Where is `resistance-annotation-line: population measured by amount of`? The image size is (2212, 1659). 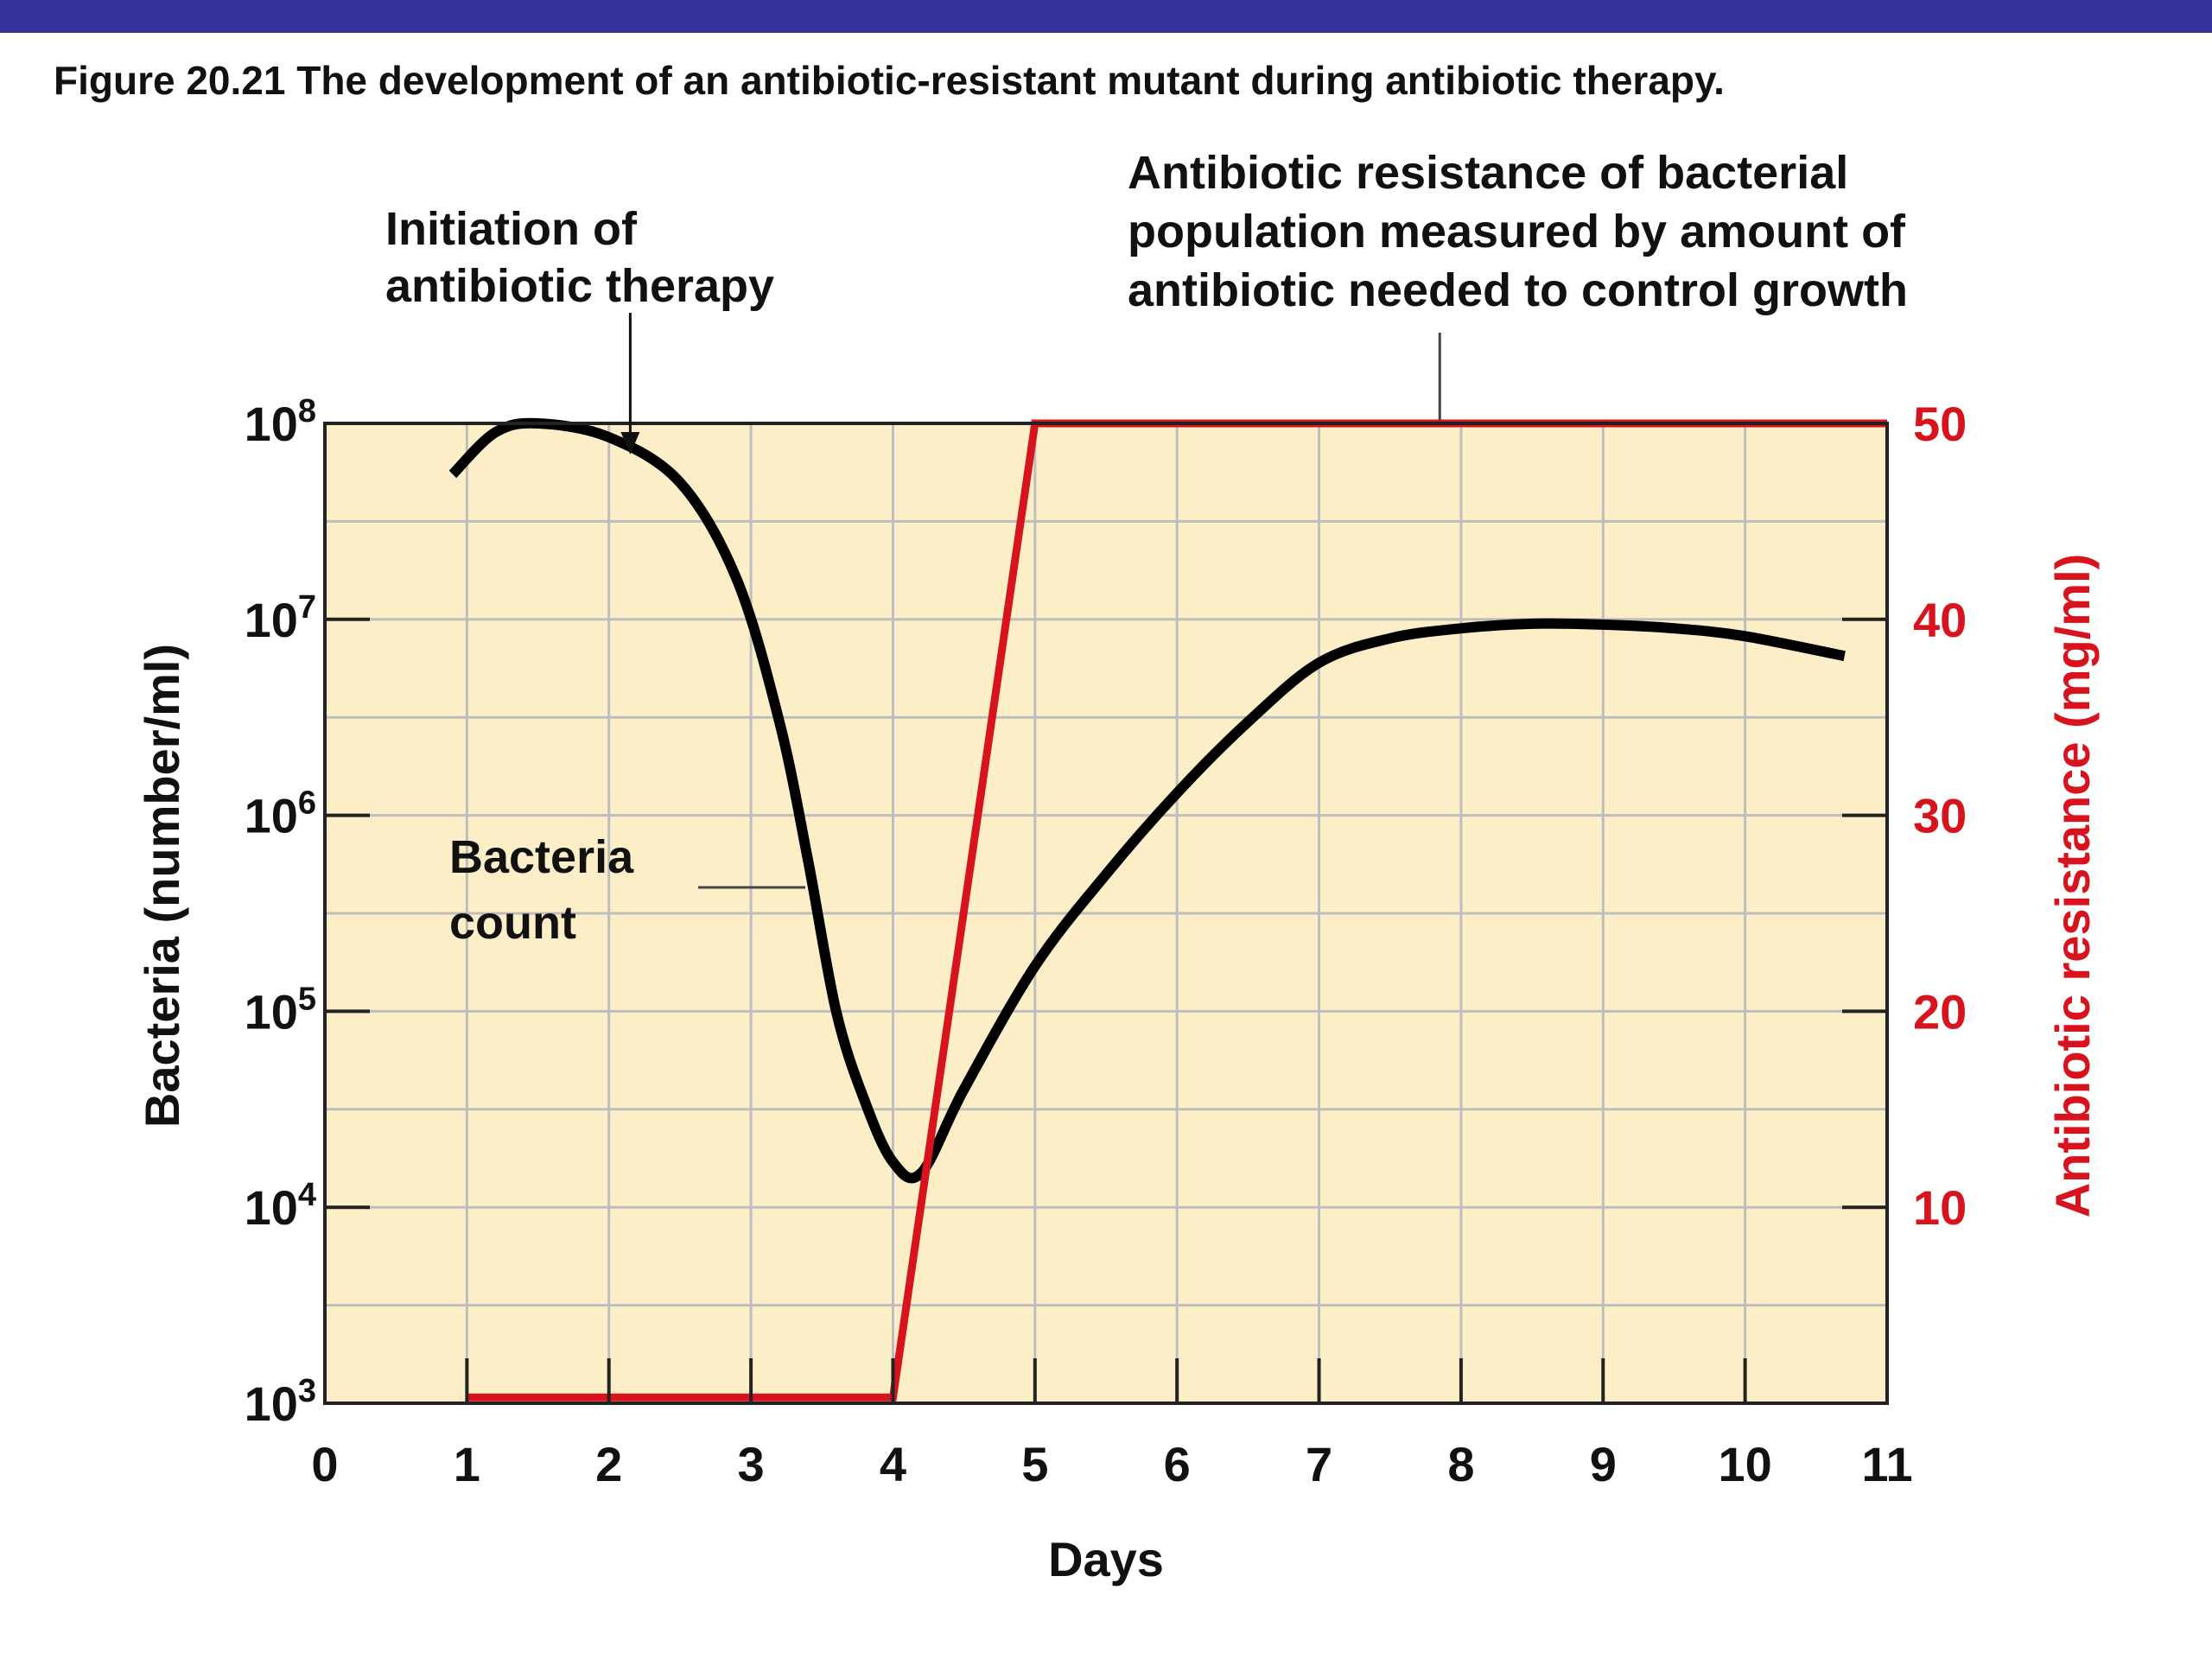
resistance-annotation-line: population measured by amount of is located at coordinates (1517, 232).